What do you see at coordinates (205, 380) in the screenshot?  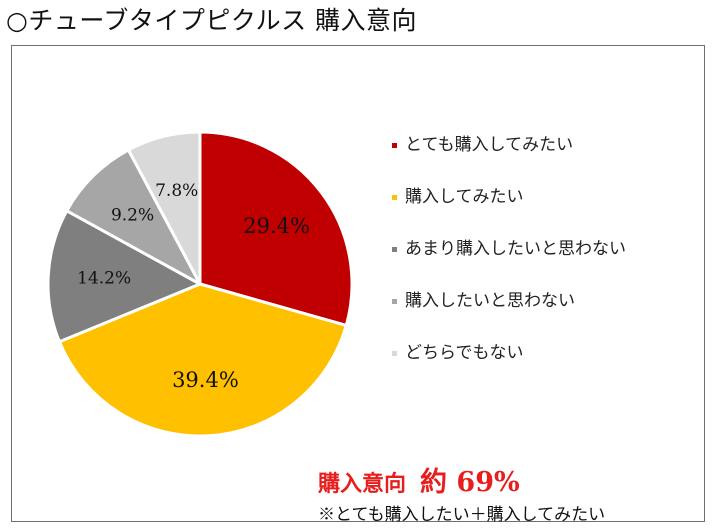 I see `pie-slice-label-1: 39.4%` at bounding box center [205, 380].